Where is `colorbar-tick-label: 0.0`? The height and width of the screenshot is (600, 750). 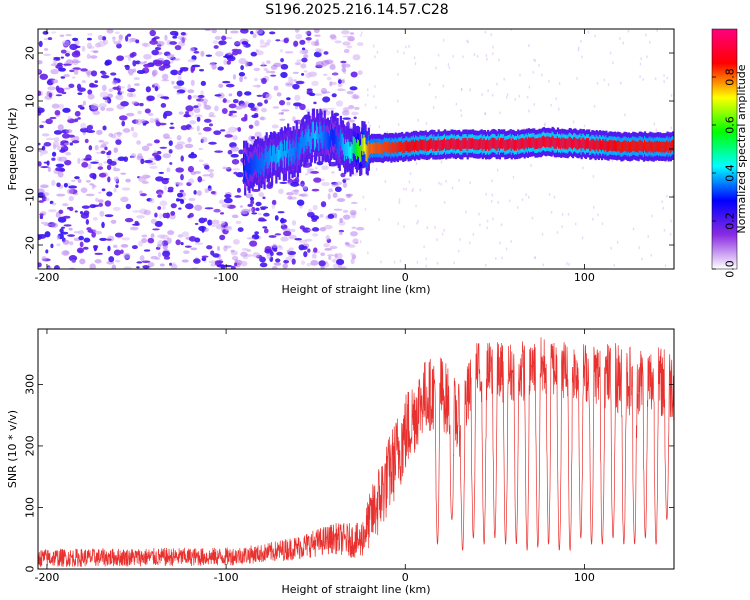 colorbar-tick-label: 0.0 is located at coordinates (730, 269).